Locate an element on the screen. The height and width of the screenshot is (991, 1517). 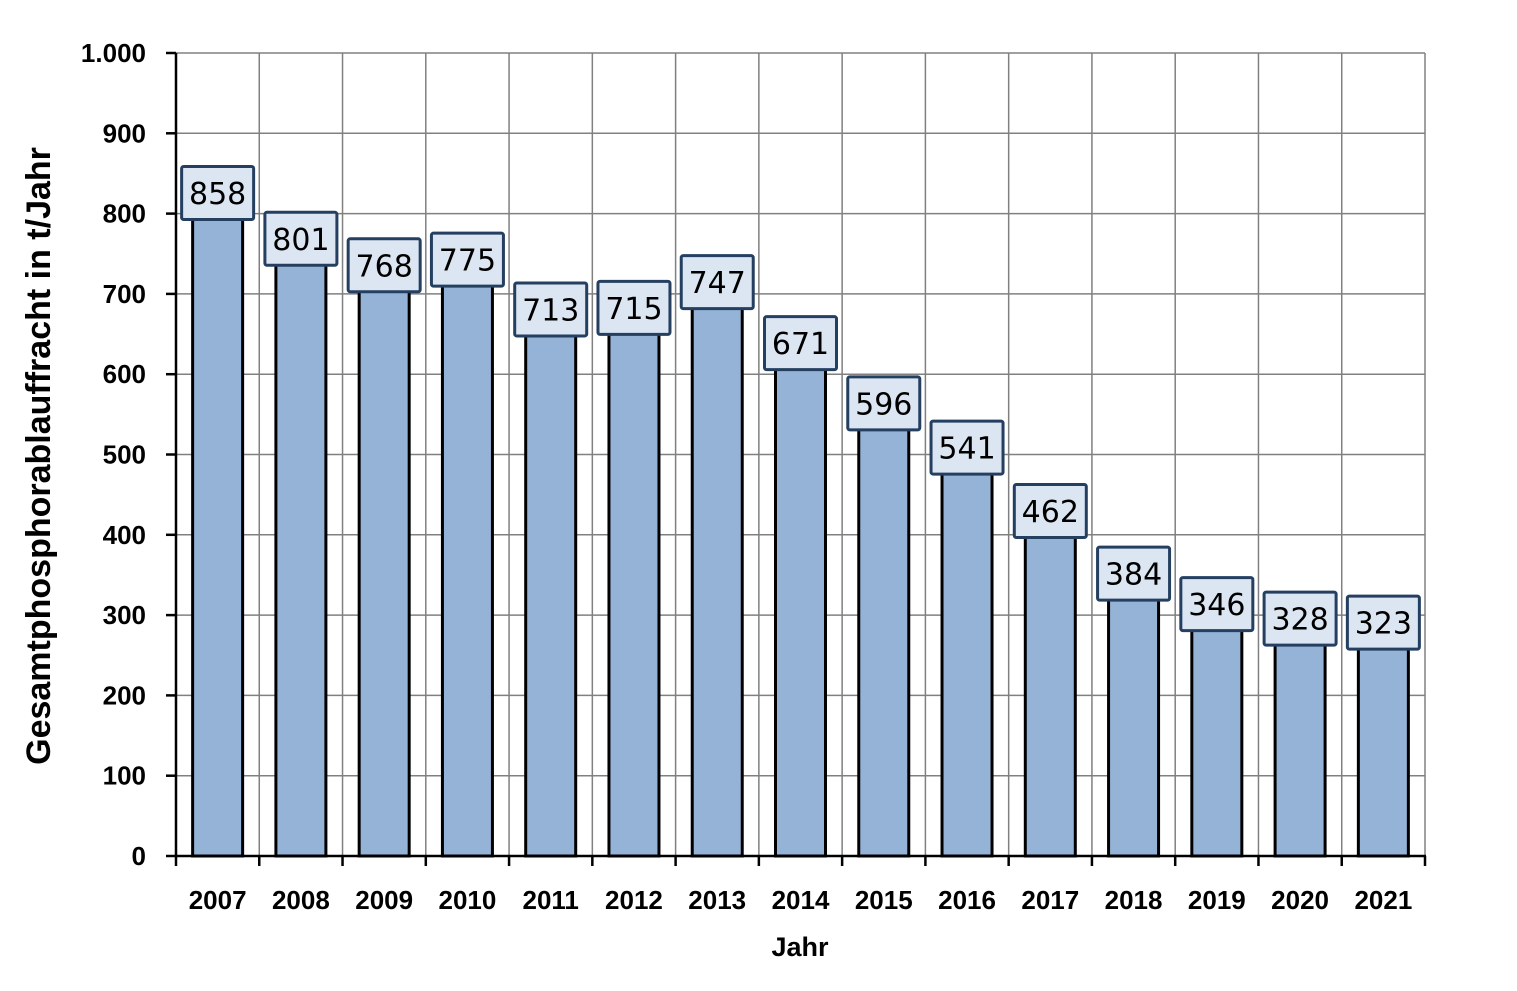
bar-2008 is located at coordinates (301, 534).